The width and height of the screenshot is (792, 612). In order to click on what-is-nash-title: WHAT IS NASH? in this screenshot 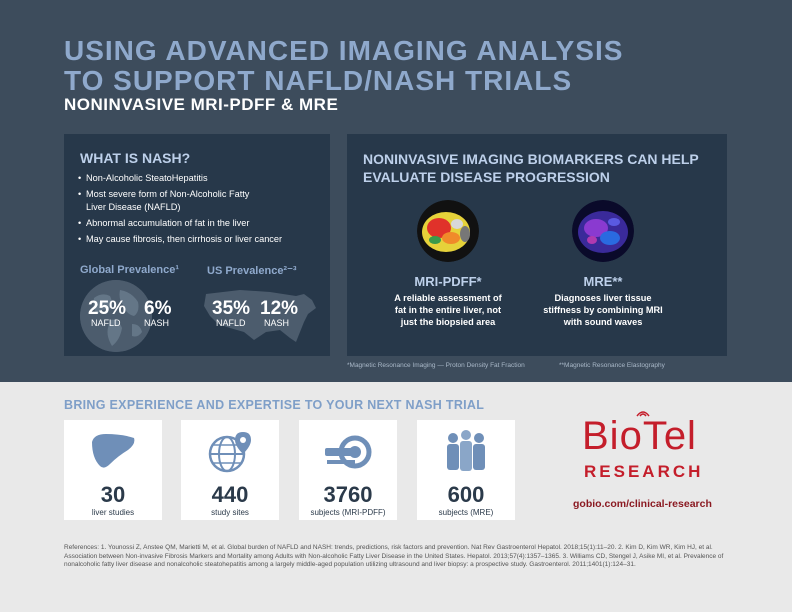, I will do `click(135, 158)`.